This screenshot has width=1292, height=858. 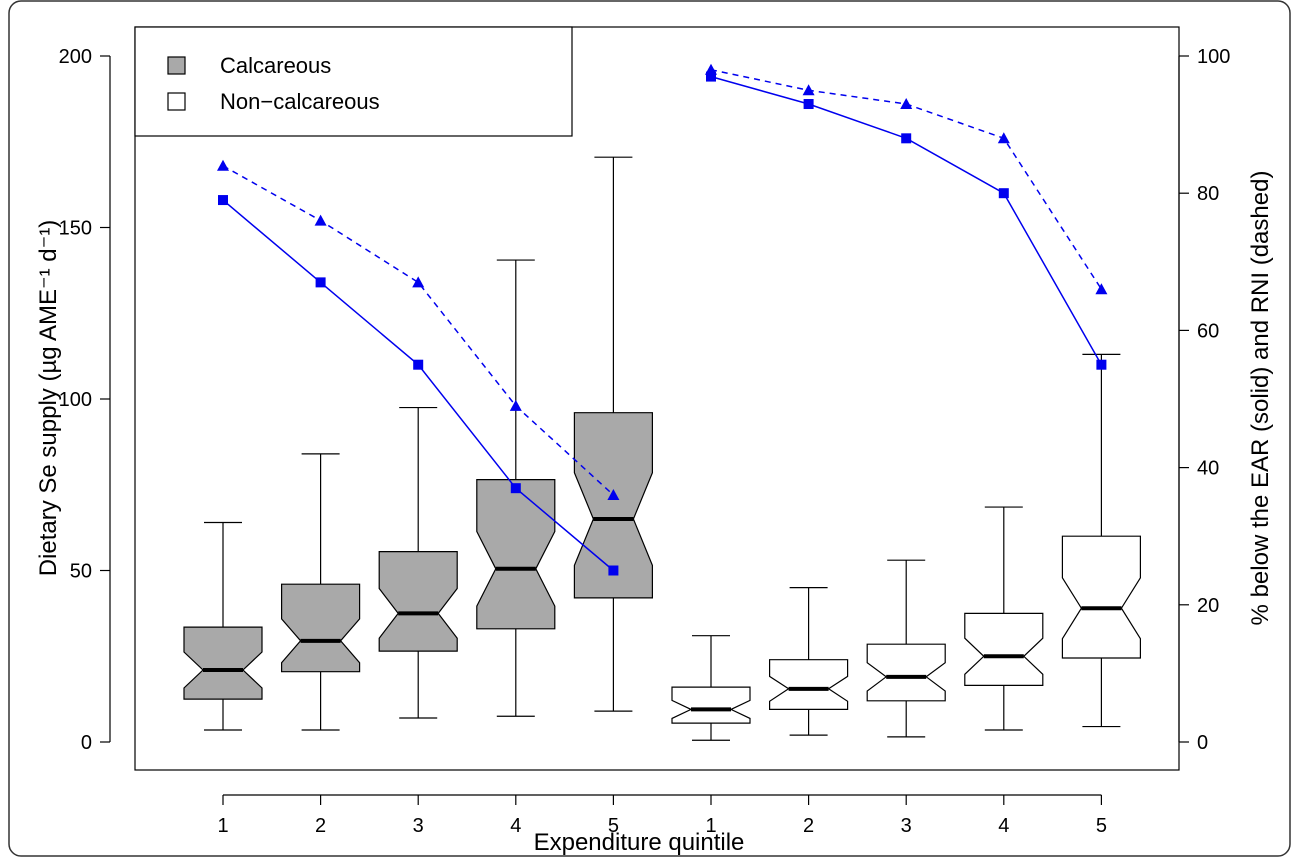 I want to click on legend-label-calcareous: Calcareous, so click(x=275, y=65).